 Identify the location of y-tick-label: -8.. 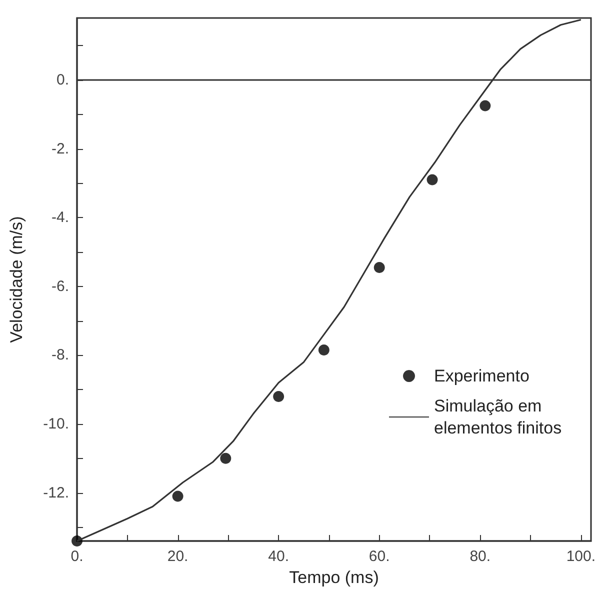
(60, 355).